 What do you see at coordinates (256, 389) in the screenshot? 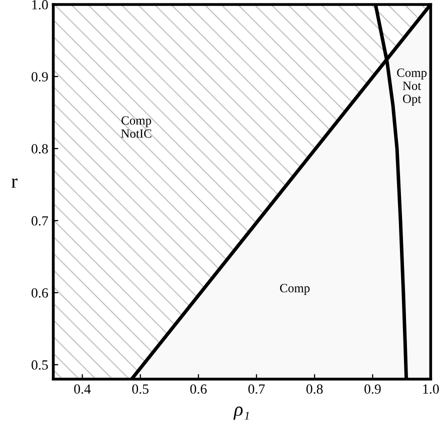
I see `x-tick-label: 0.7` at bounding box center [256, 389].